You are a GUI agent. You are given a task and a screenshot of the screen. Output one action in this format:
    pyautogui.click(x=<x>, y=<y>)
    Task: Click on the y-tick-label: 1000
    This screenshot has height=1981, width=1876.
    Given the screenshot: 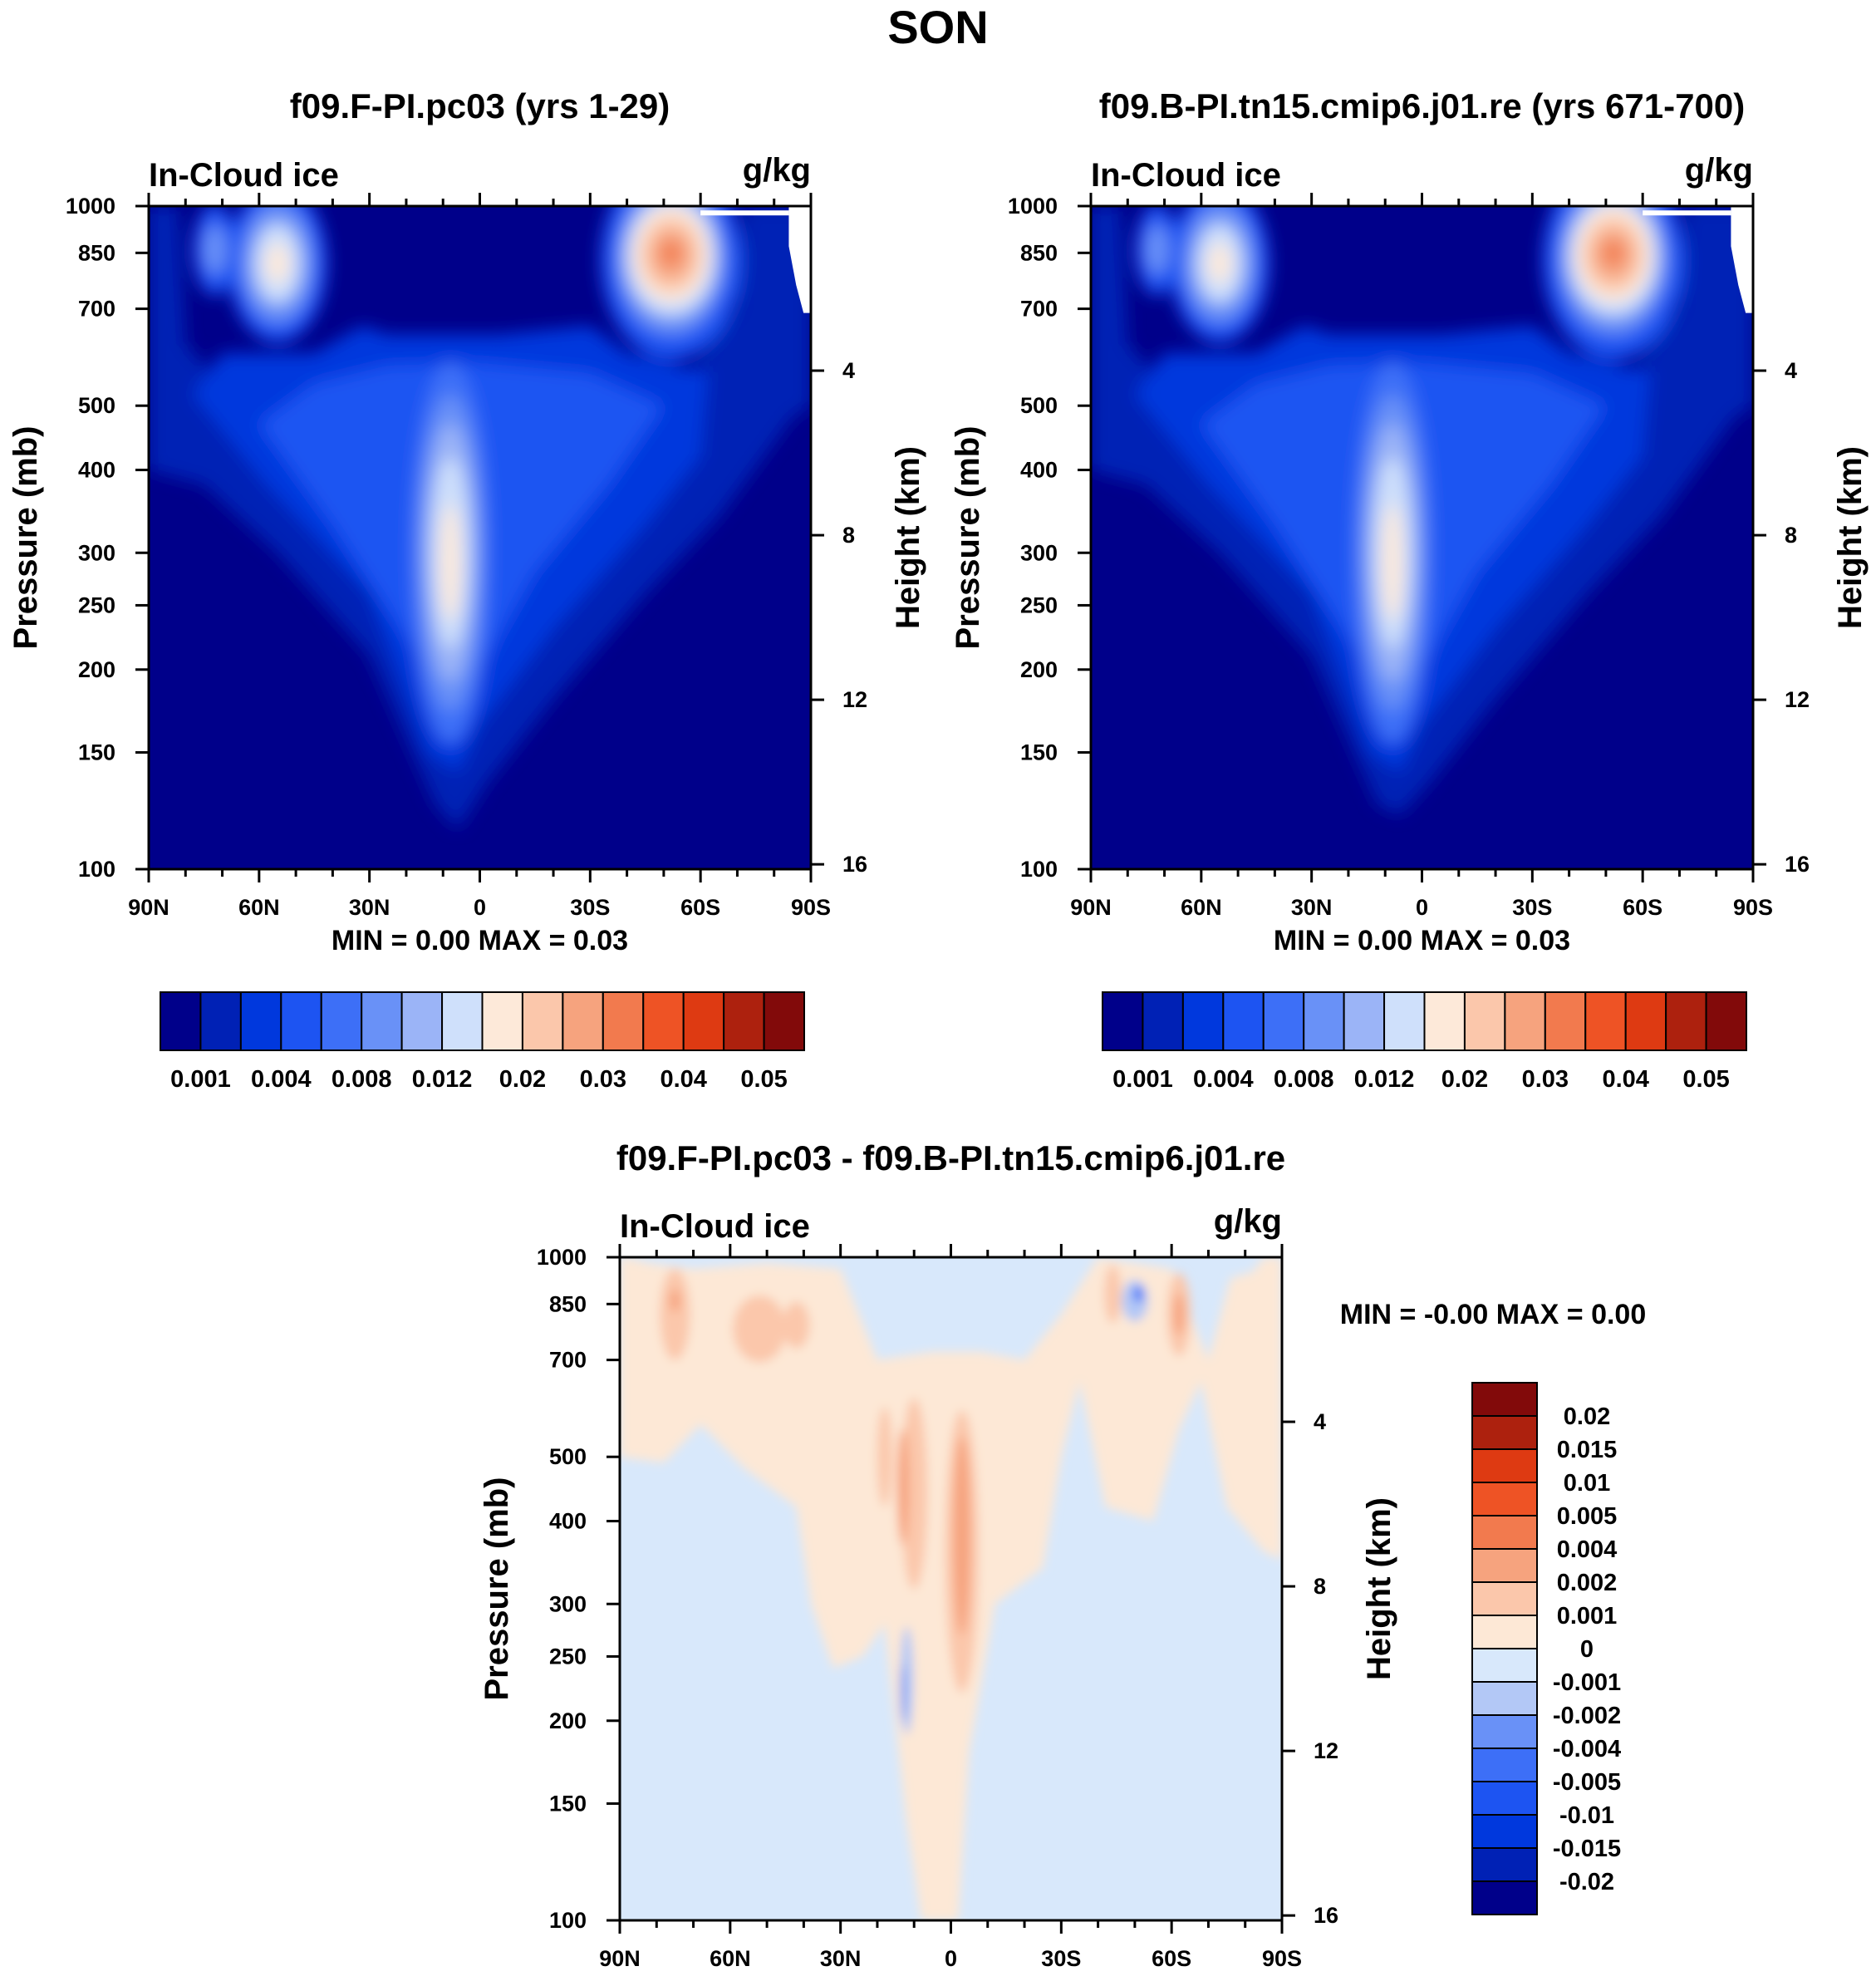 What is the action you would take?
    pyautogui.click(x=90, y=206)
    